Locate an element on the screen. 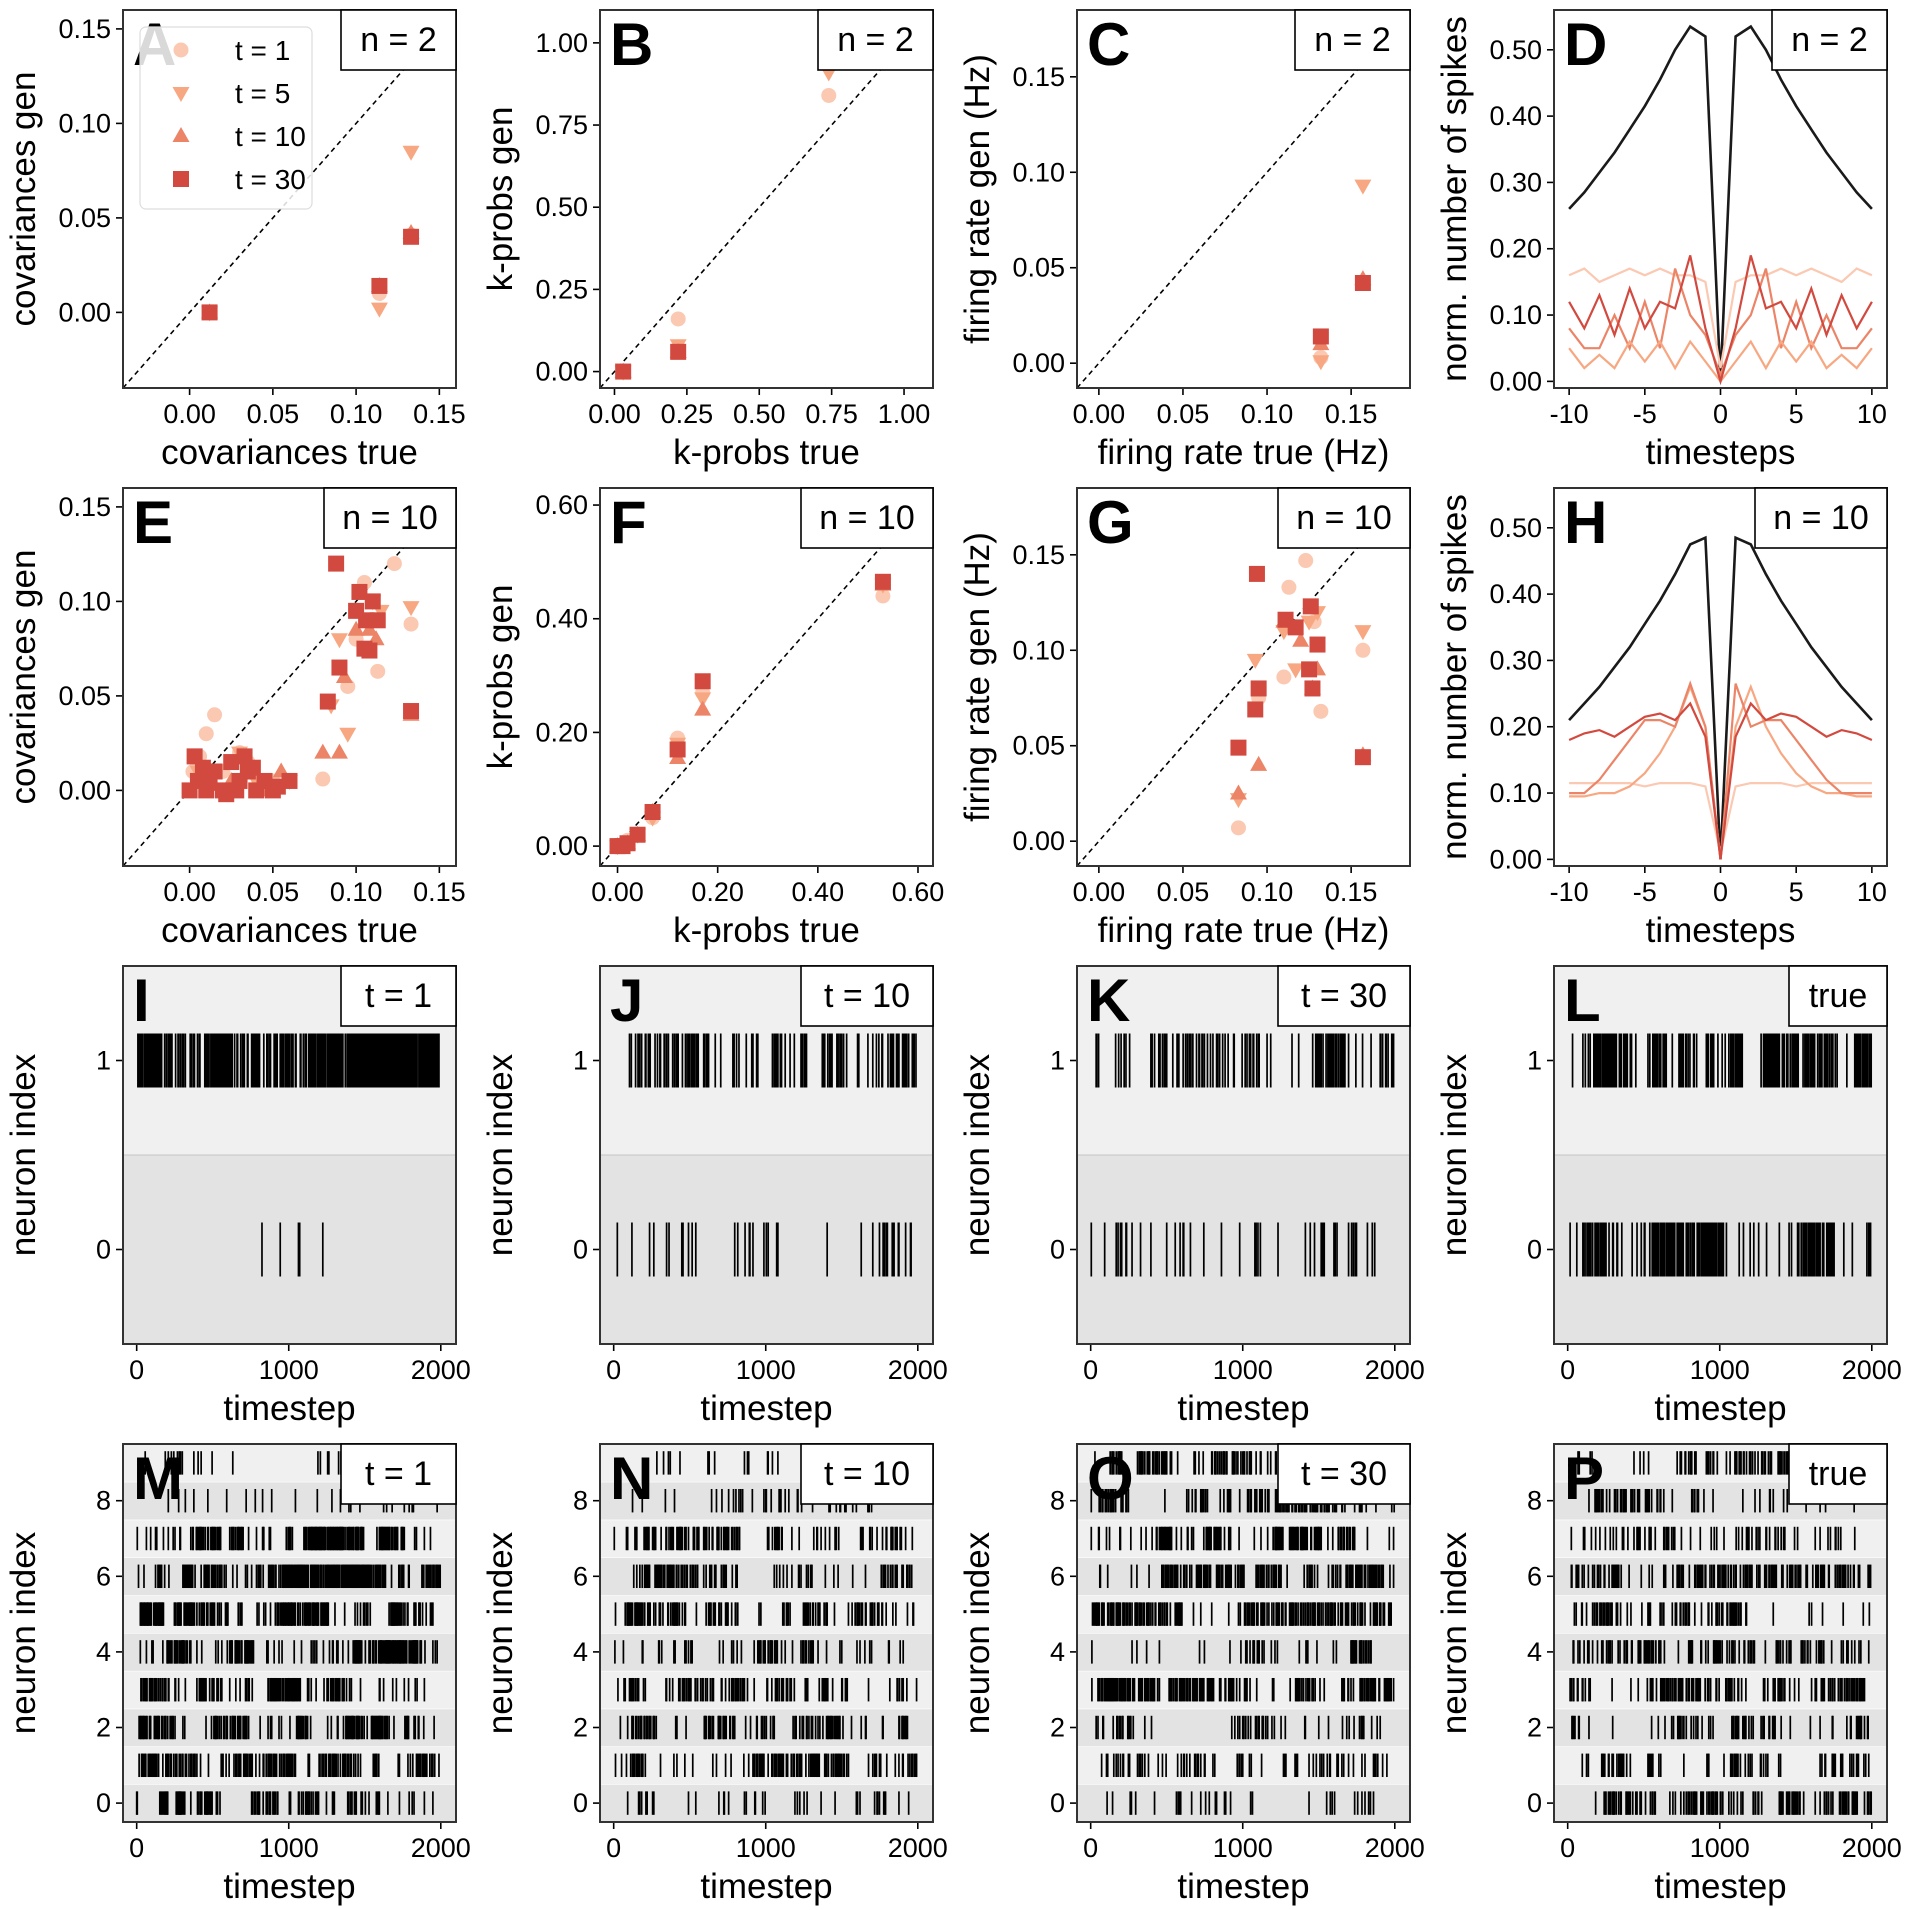 The width and height of the screenshot is (1910, 1910). x-axis-label: timestep is located at coordinates (766, 1886).